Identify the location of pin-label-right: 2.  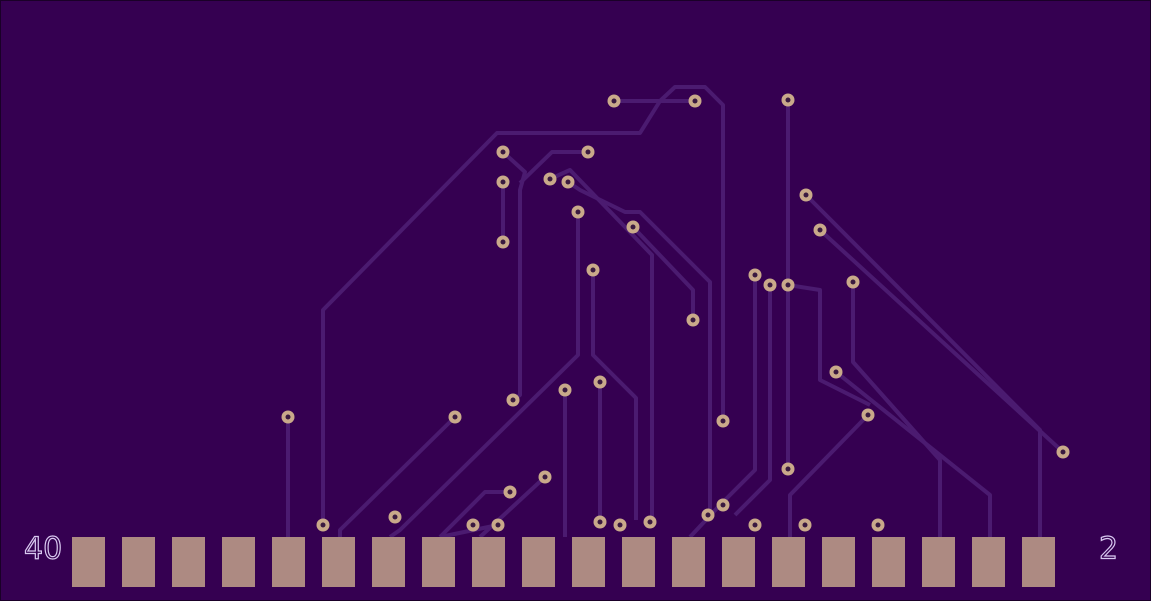
(1108, 549).